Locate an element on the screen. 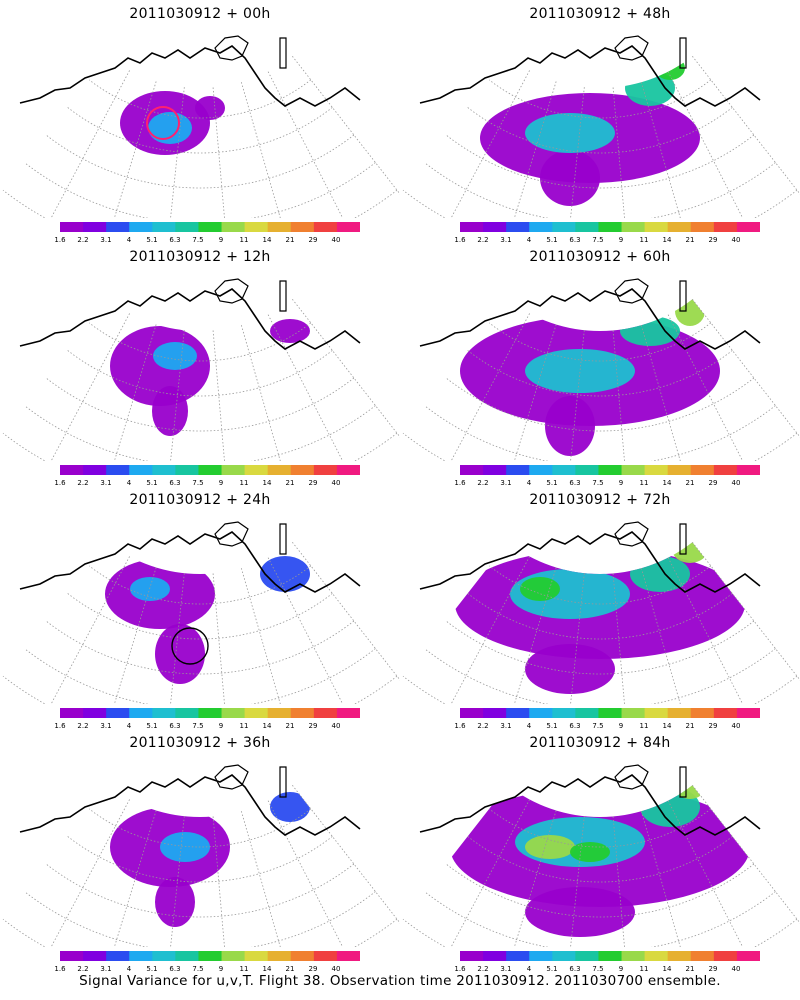 The height and width of the screenshot is (1000, 800). panel-title: 2011030912 + 60h is located at coordinates (600, 257).